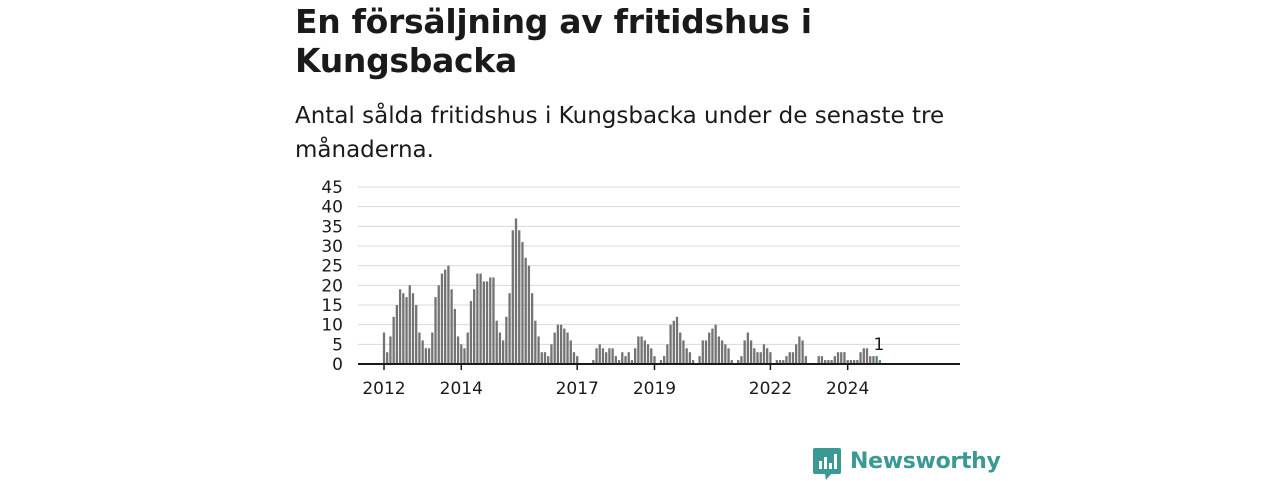 This screenshot has width=1280, height=481. What do you see at coordinates (577, 389) in the screenshot?
I see `x-tick-label: 2017` at bounding box center [577, 389].